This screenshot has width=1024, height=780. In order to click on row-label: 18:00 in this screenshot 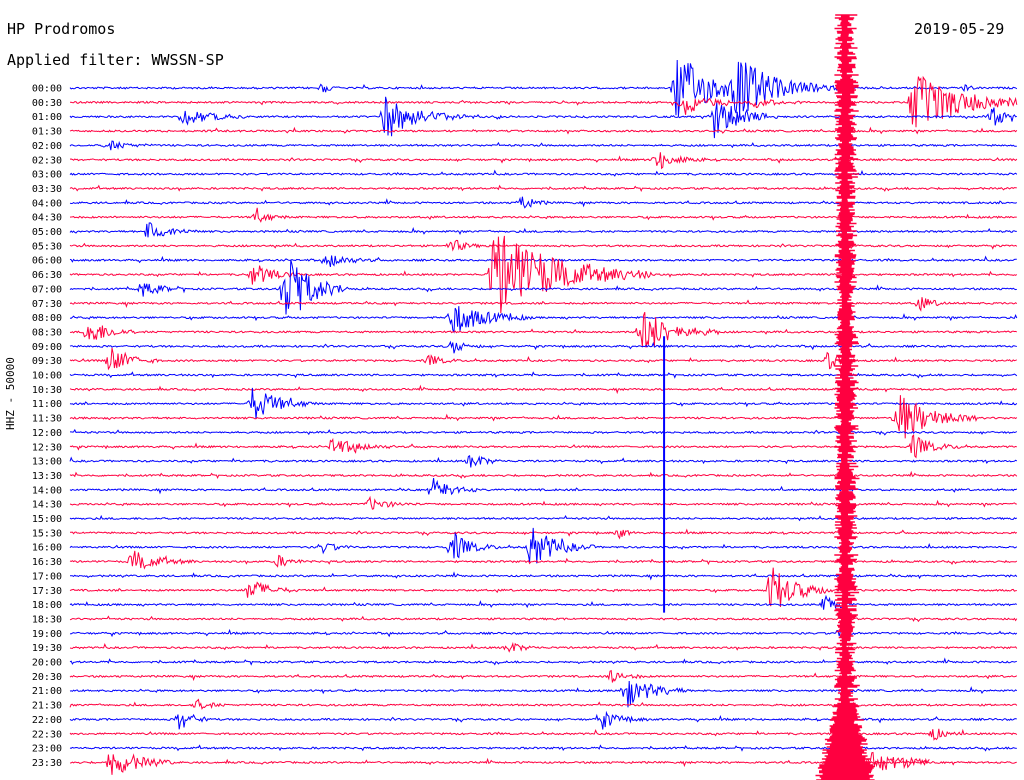, I will do `click(47, 605)`.